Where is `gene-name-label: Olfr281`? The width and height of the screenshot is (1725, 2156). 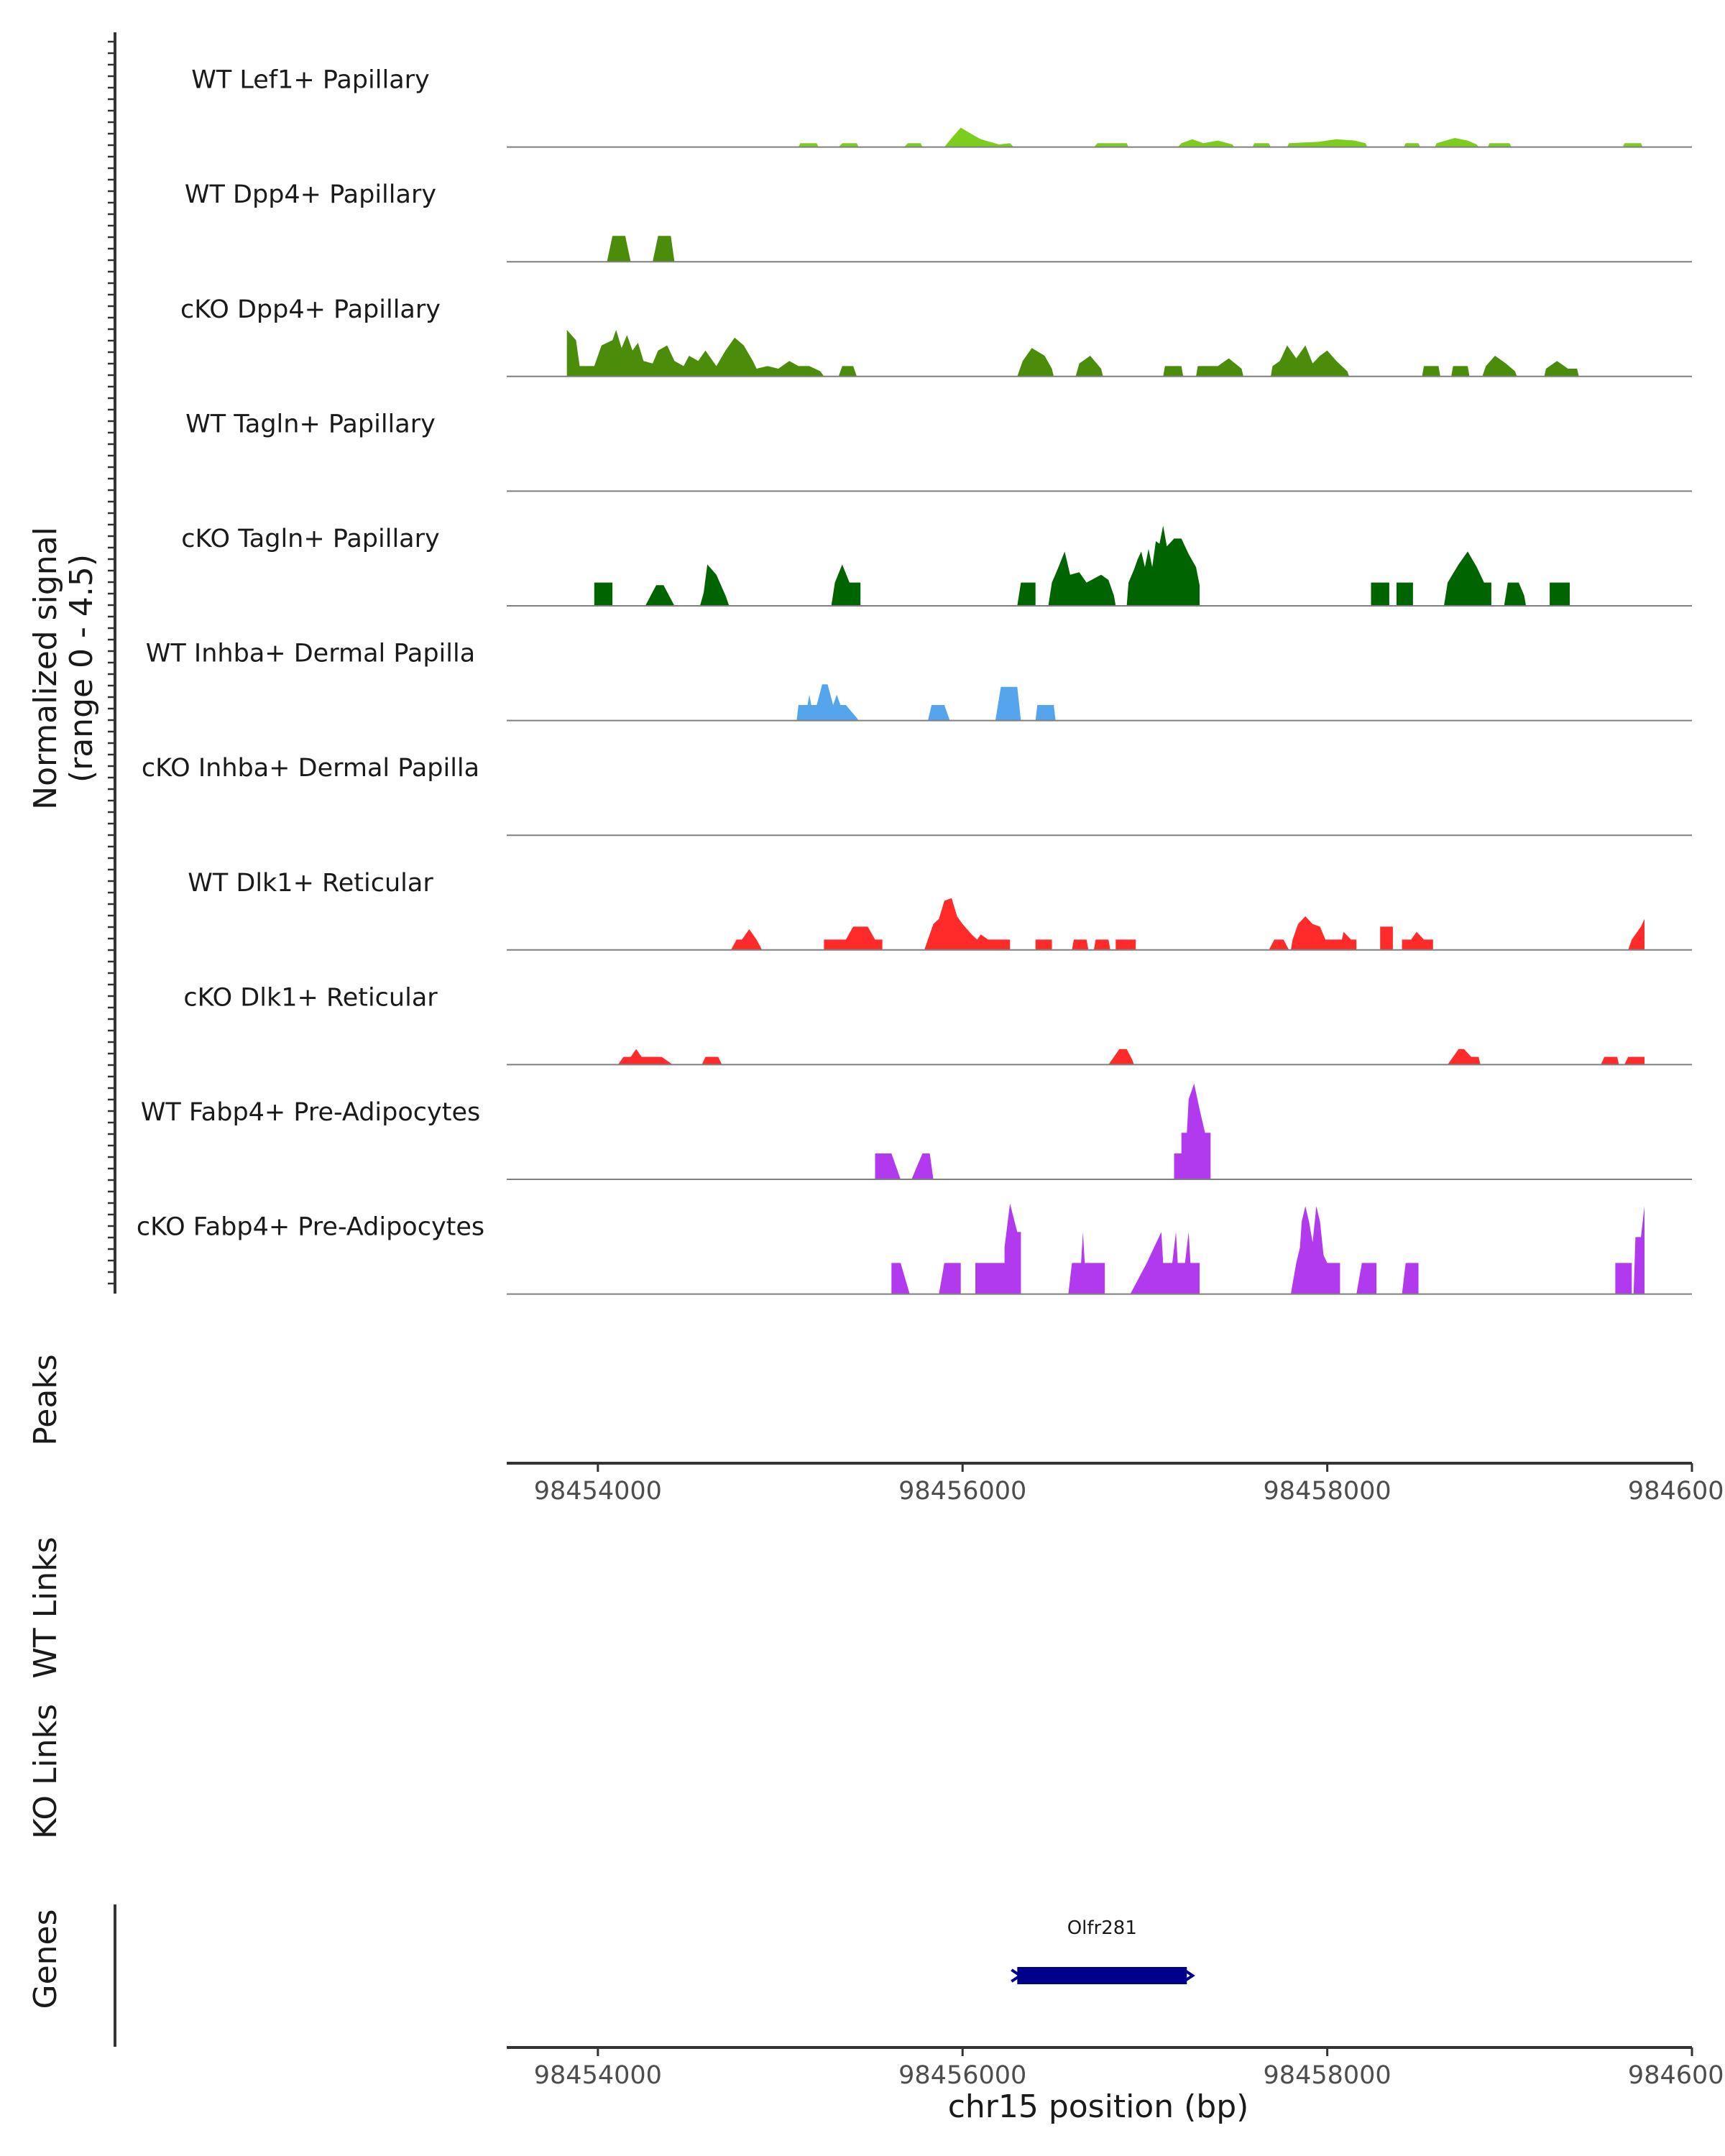 gene-name-label: Olfr281 is located at coordinates (1102, 1928).